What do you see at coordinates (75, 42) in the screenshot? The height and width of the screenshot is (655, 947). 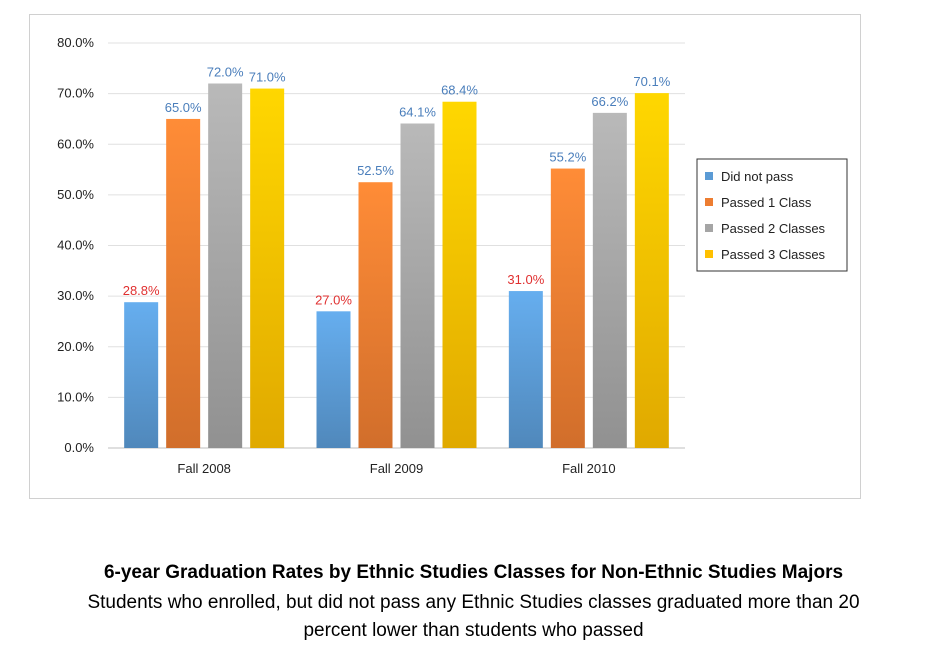 I see `y-tick-label: 80.0%` at bounding box center [75, 42].